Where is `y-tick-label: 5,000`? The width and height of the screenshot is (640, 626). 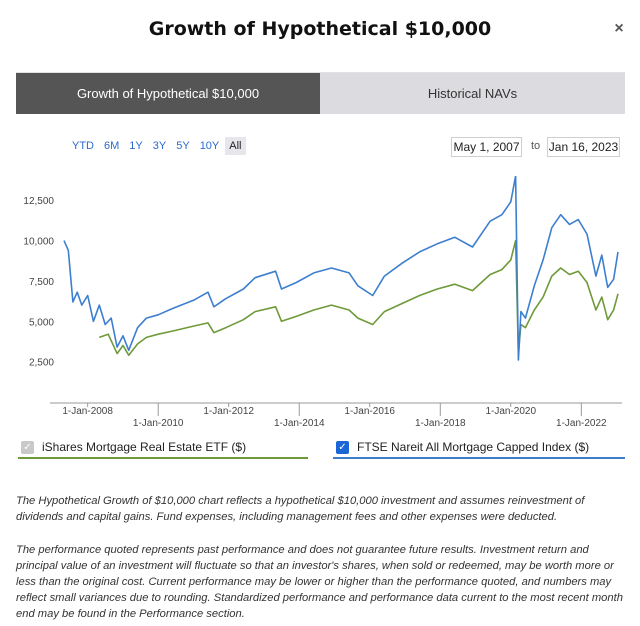 y-tick-label: 5,000 is located at coordinates (41, 322).